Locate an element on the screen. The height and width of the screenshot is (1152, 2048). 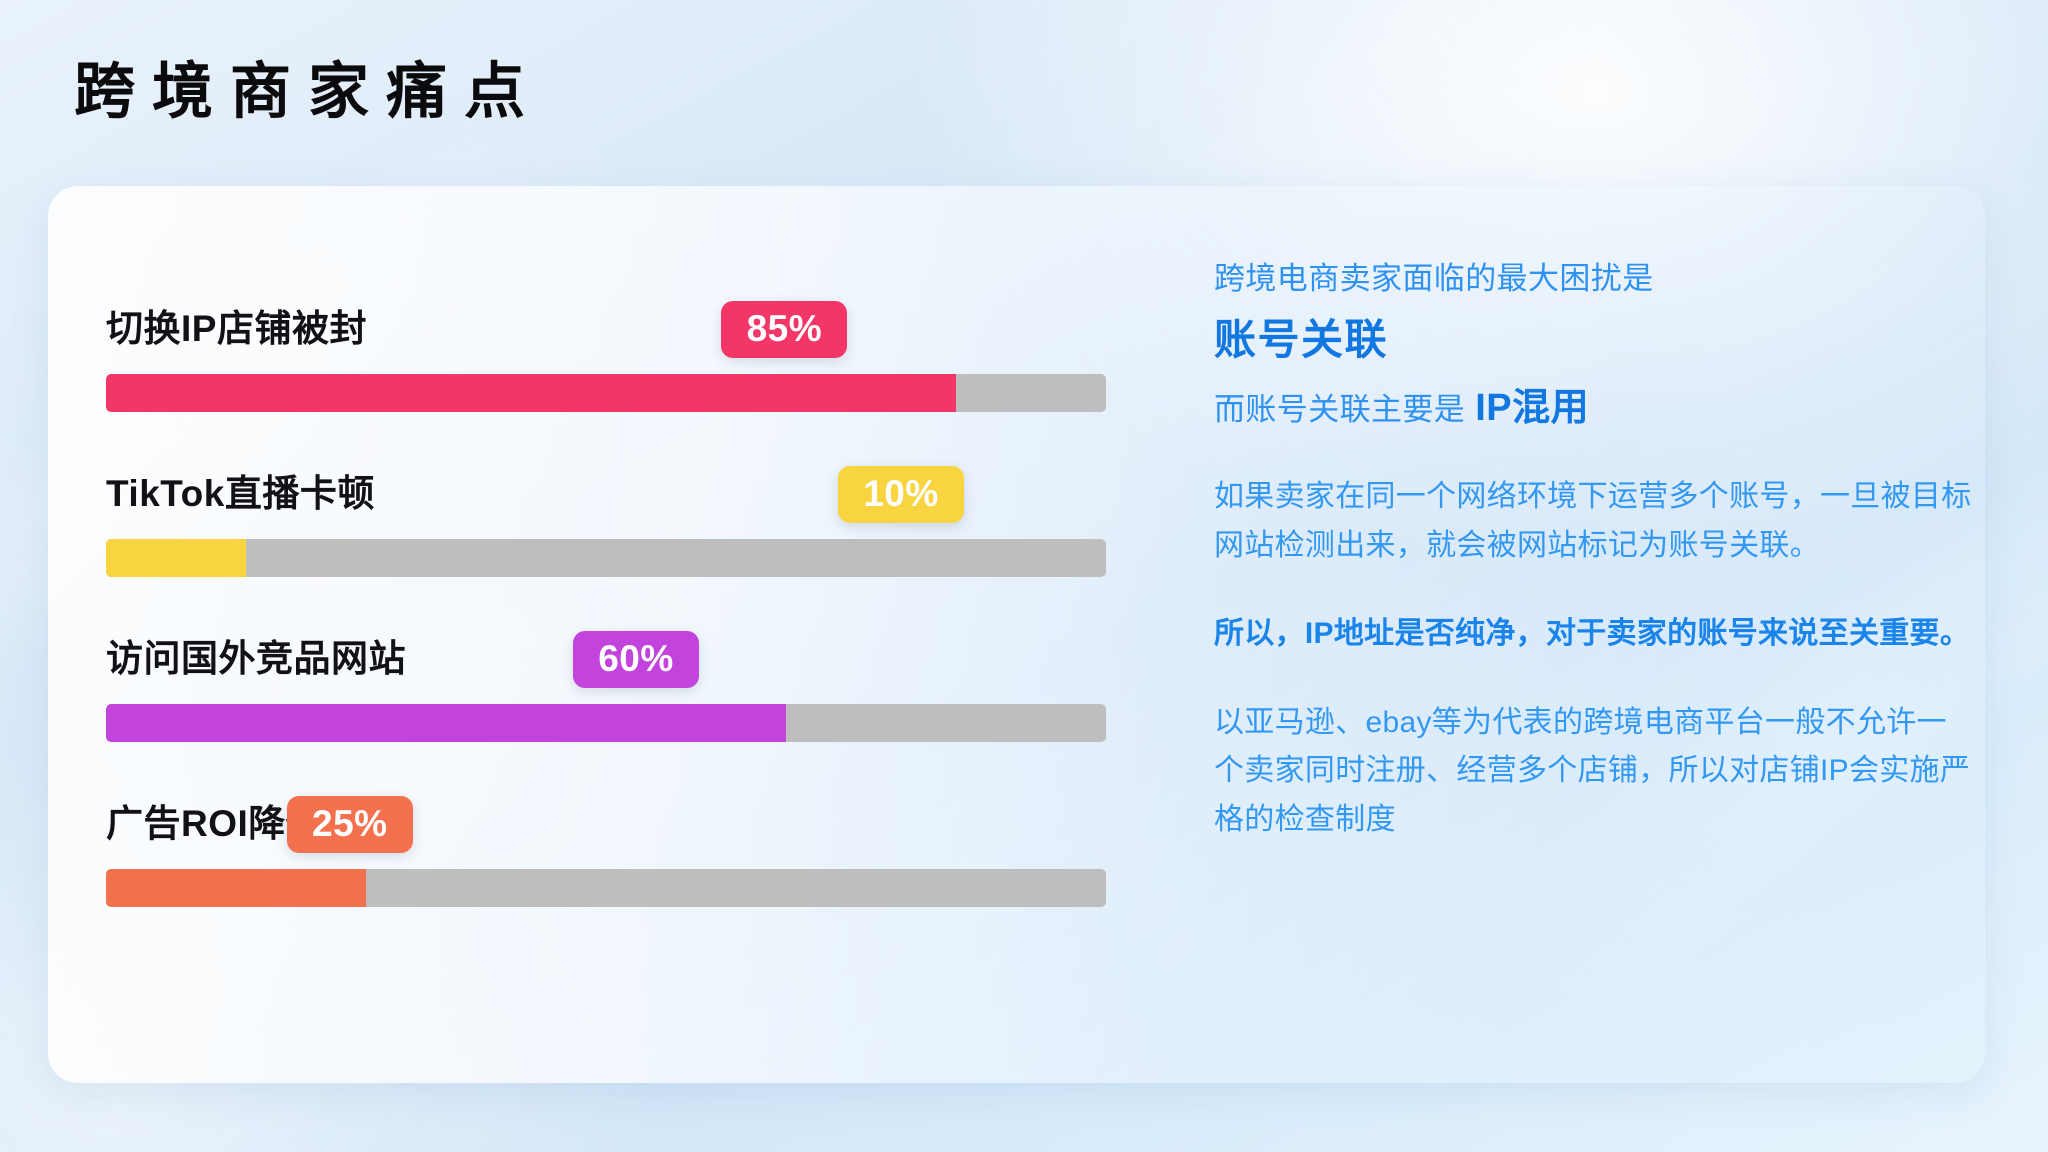
bar-header: 切换IP店铺被封 85% is located at coordinates (636, 312).